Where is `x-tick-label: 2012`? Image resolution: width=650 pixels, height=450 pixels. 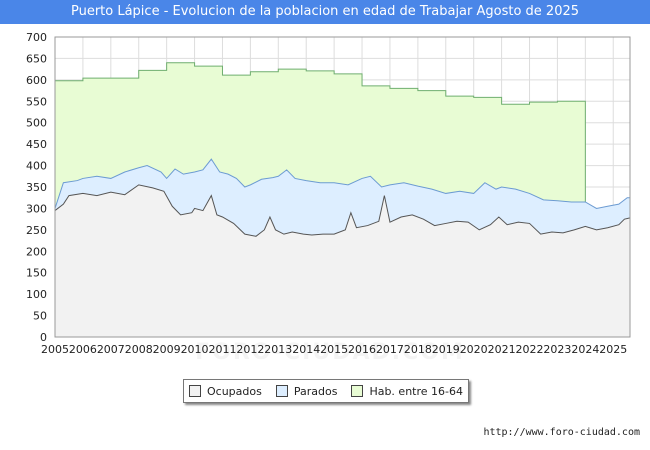 x-tick-label: 2012 is located at coordinates (250, 349).